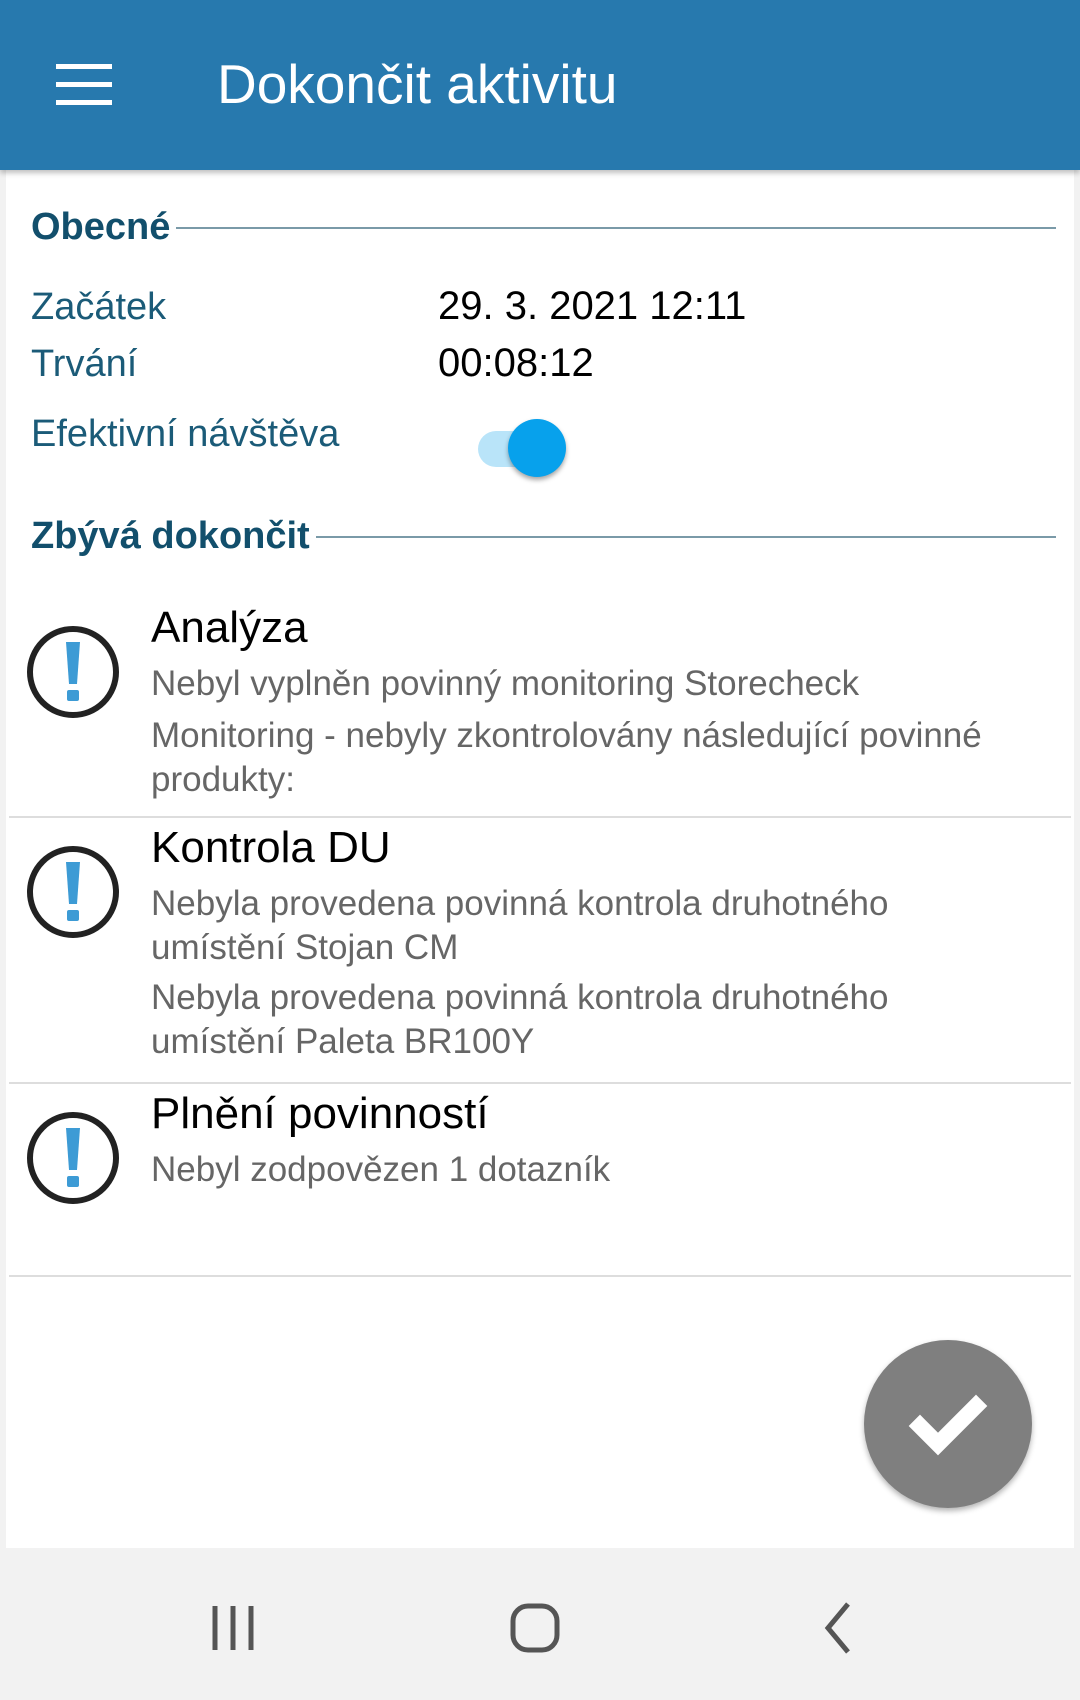 This screenshot has width=1080, height=1700. What do you see at coordinates (592, 306) in the screenshot?
I see `start-value: 29. 3. 2021 12:11` at bounding box center [592, 306].